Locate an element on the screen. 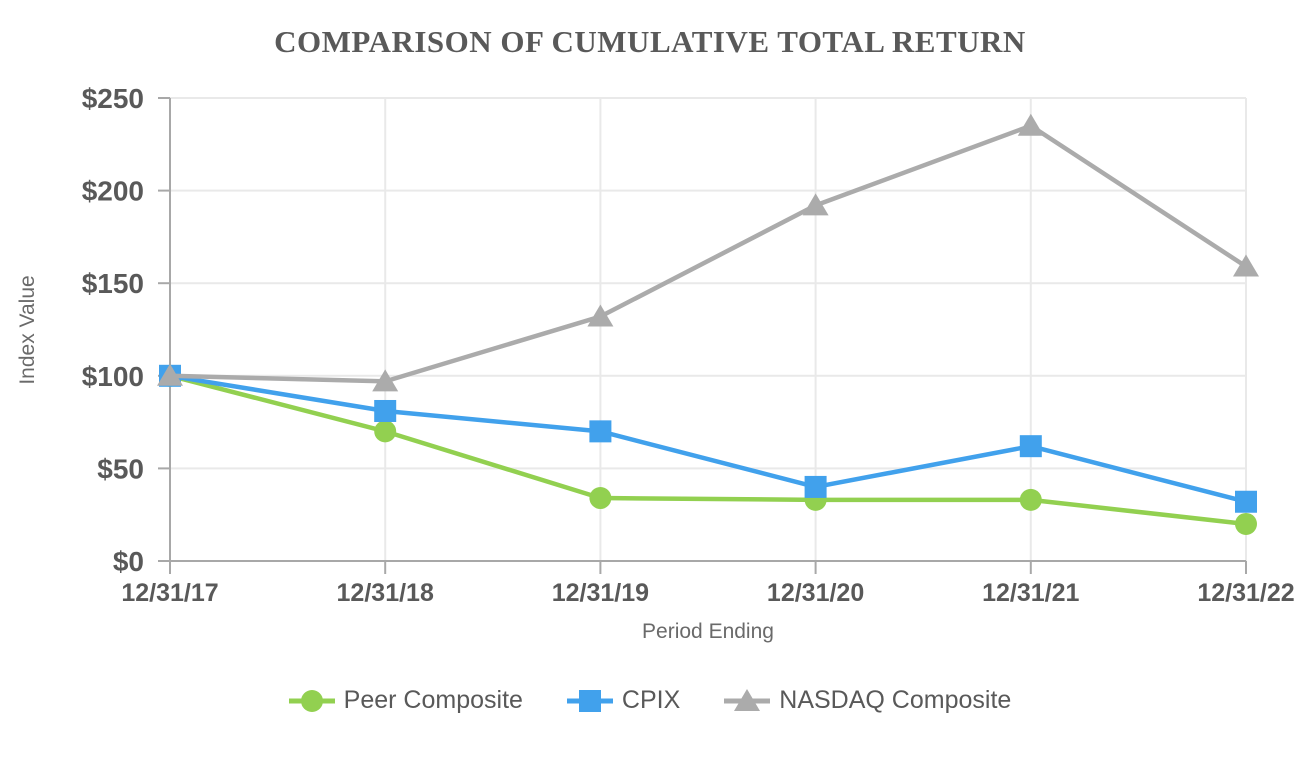 Image resolution: width=1300 pixels, height=760 pixels. x-tick-label: 12/31/19 is located at coordinates (600, 593).